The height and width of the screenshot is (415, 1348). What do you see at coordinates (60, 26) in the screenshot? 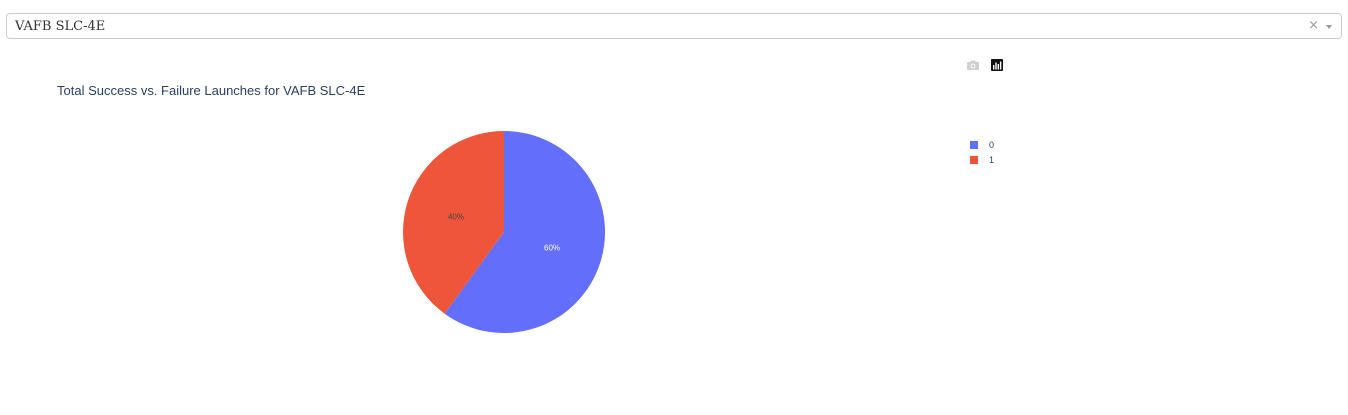
I see `dropdown-selected-value: VAFB SLC-4E` at bounding box center [60, 26].